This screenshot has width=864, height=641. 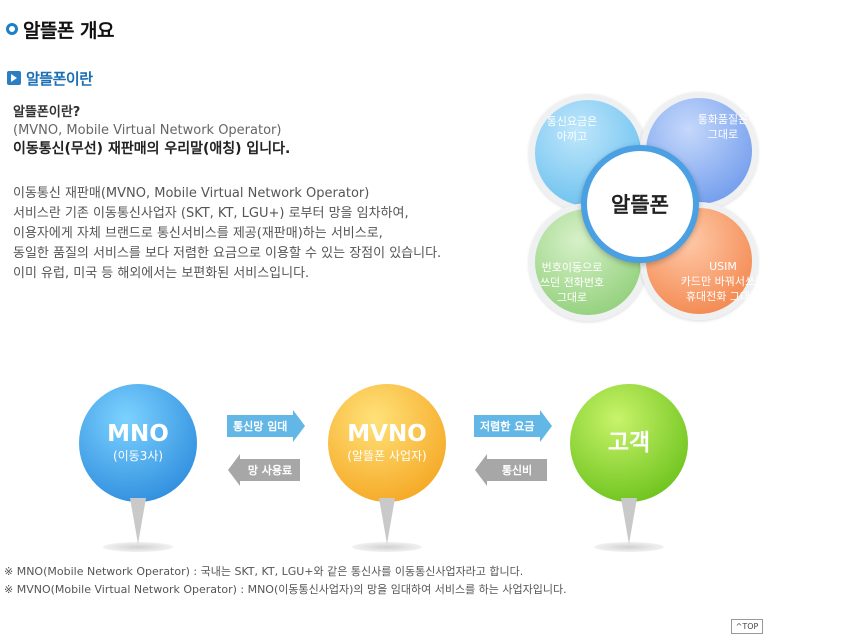 I want to click on intro-question: 알뜰폰이란?, so click(x=47, y=112).